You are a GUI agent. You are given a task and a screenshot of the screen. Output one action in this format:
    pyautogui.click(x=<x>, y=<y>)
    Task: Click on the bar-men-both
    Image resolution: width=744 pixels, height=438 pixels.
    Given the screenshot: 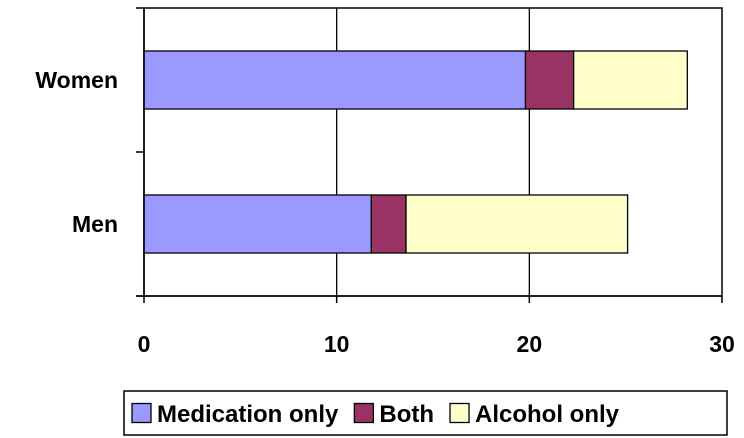 What is the action you would take?
    pyautogui.click(x=388, y=224)
    